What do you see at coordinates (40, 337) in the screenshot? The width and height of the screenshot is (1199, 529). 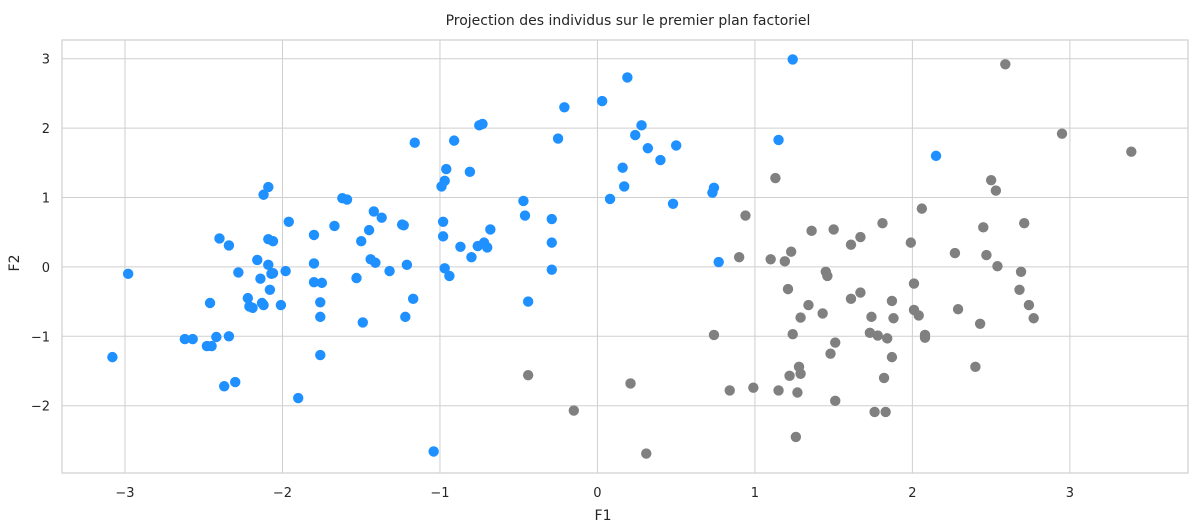 I see `y-tick-label: −1` at bounding box center [40, 337].